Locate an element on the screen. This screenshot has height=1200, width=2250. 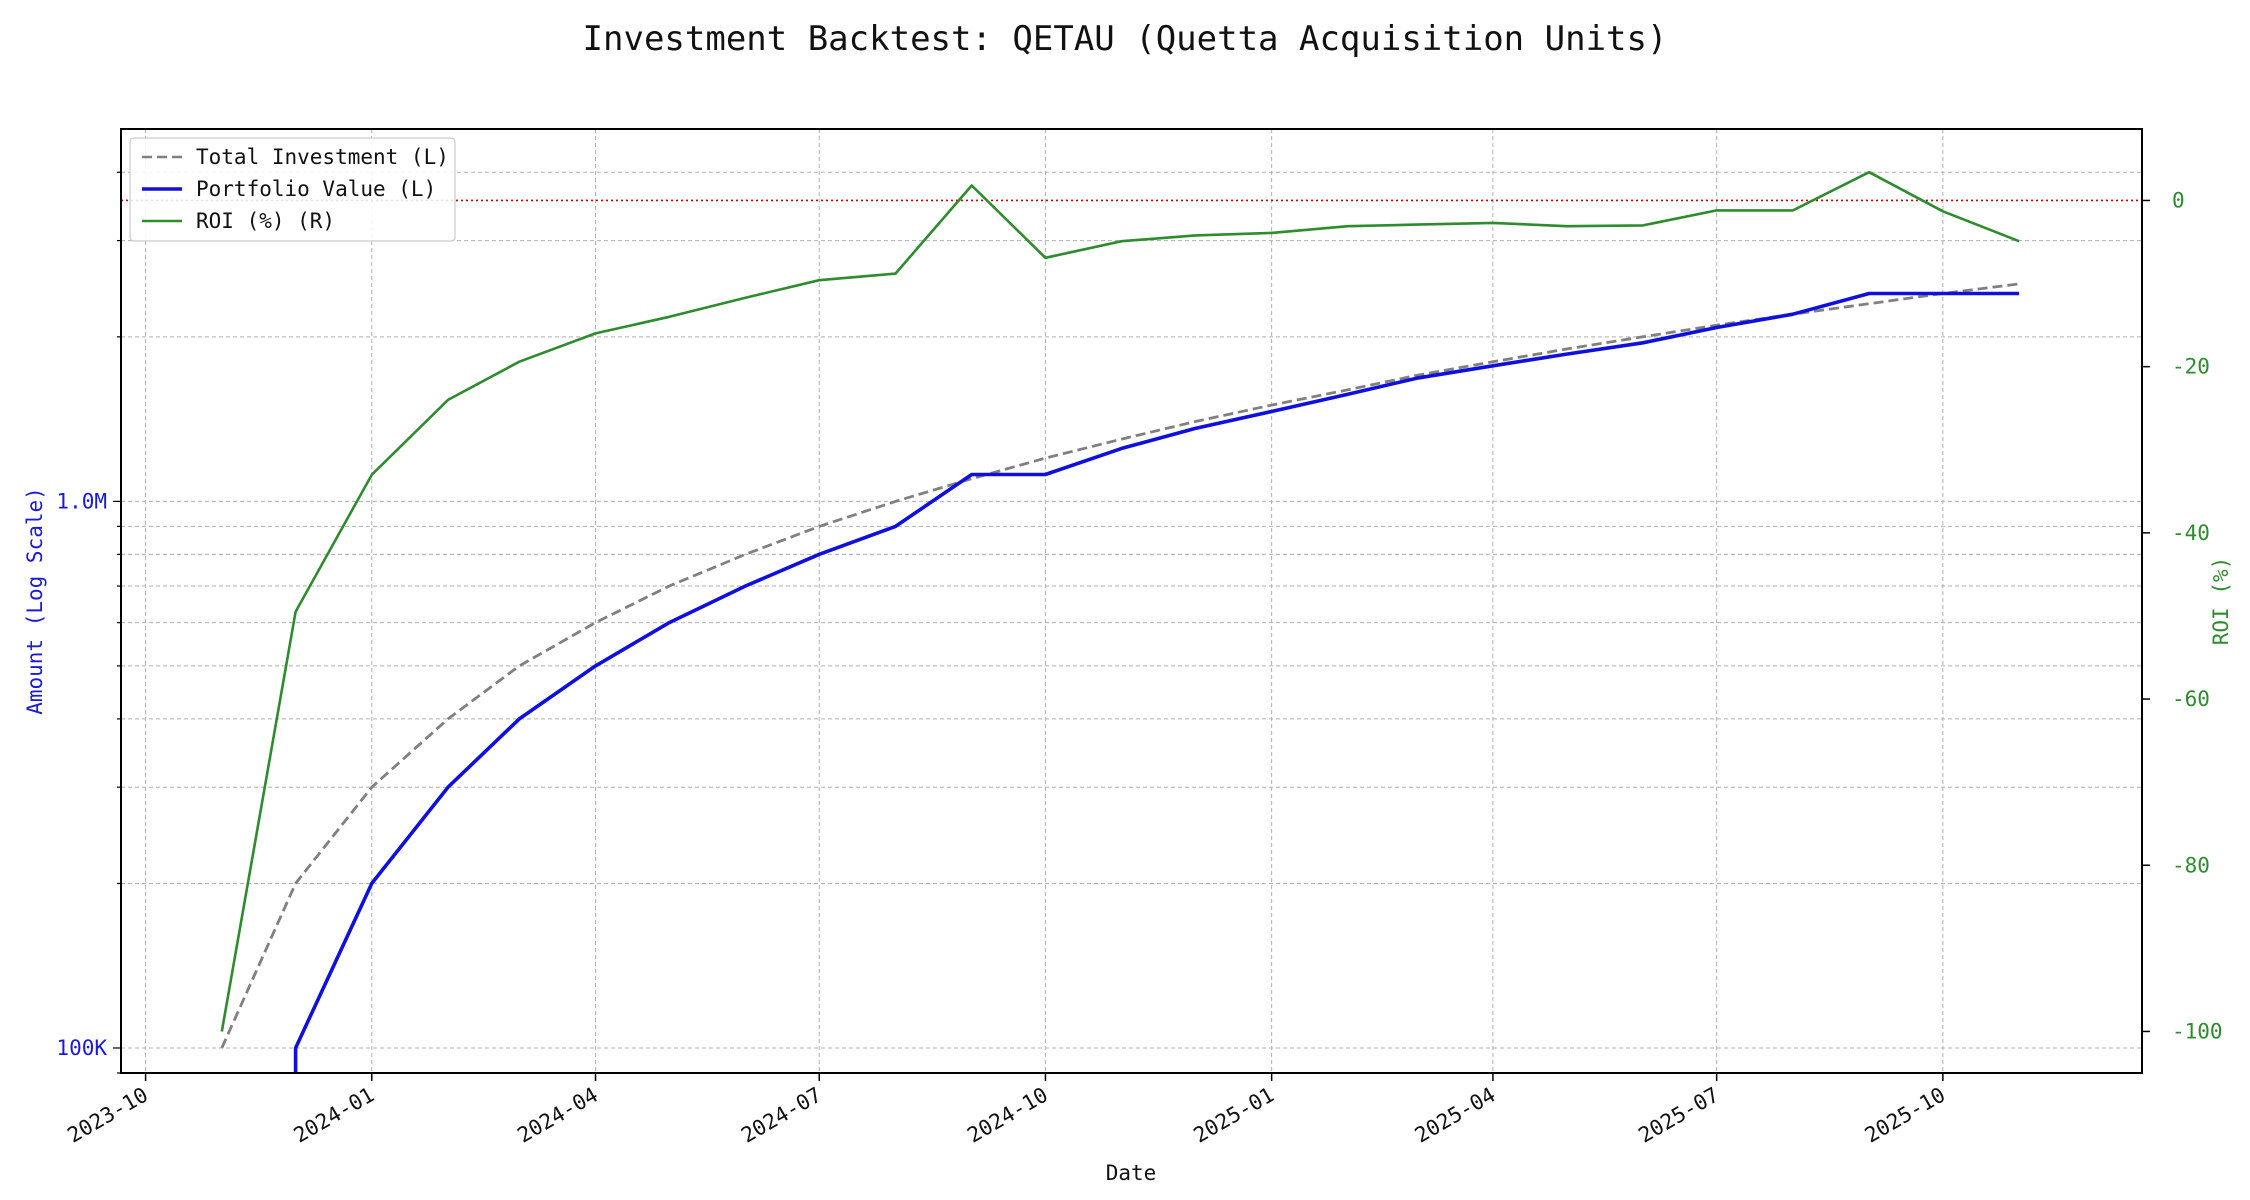
left-tick-label: 1.0M is located at coordinates (81, 501).